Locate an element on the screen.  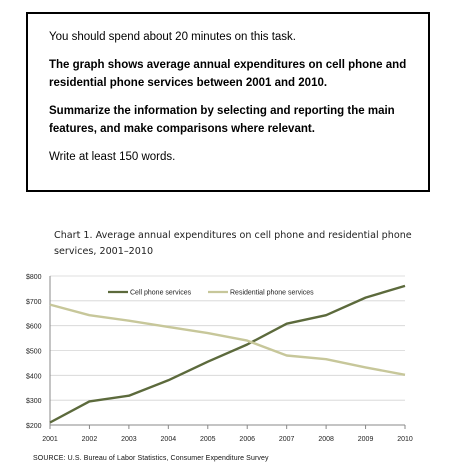
x-tick-label: 2010 is located at coordinates (405, 439).